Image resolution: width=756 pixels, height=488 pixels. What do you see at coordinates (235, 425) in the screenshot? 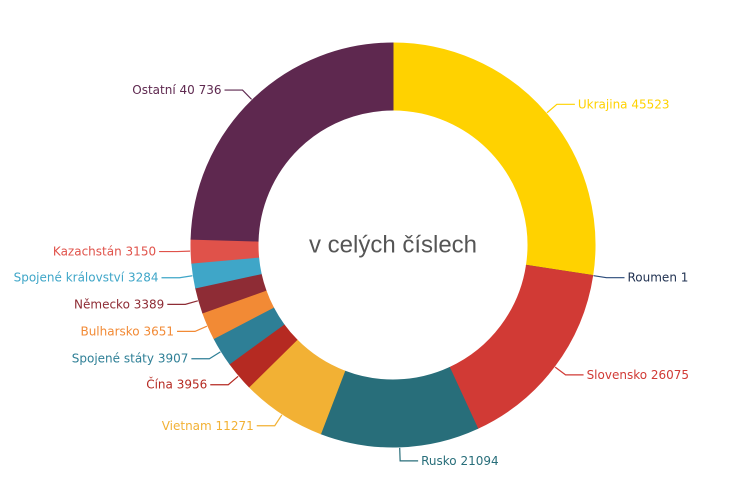
I see `label-value: 11271` at bounding box center [235, 425].